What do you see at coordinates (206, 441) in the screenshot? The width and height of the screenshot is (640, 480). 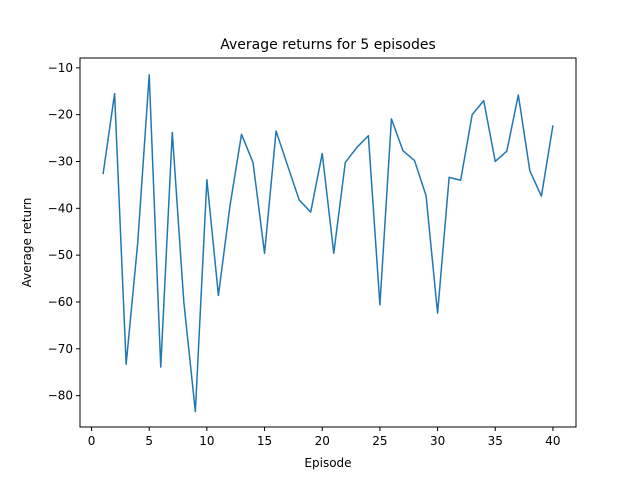 I see `x-tick-label: 10` at bounding box center [206, 441].